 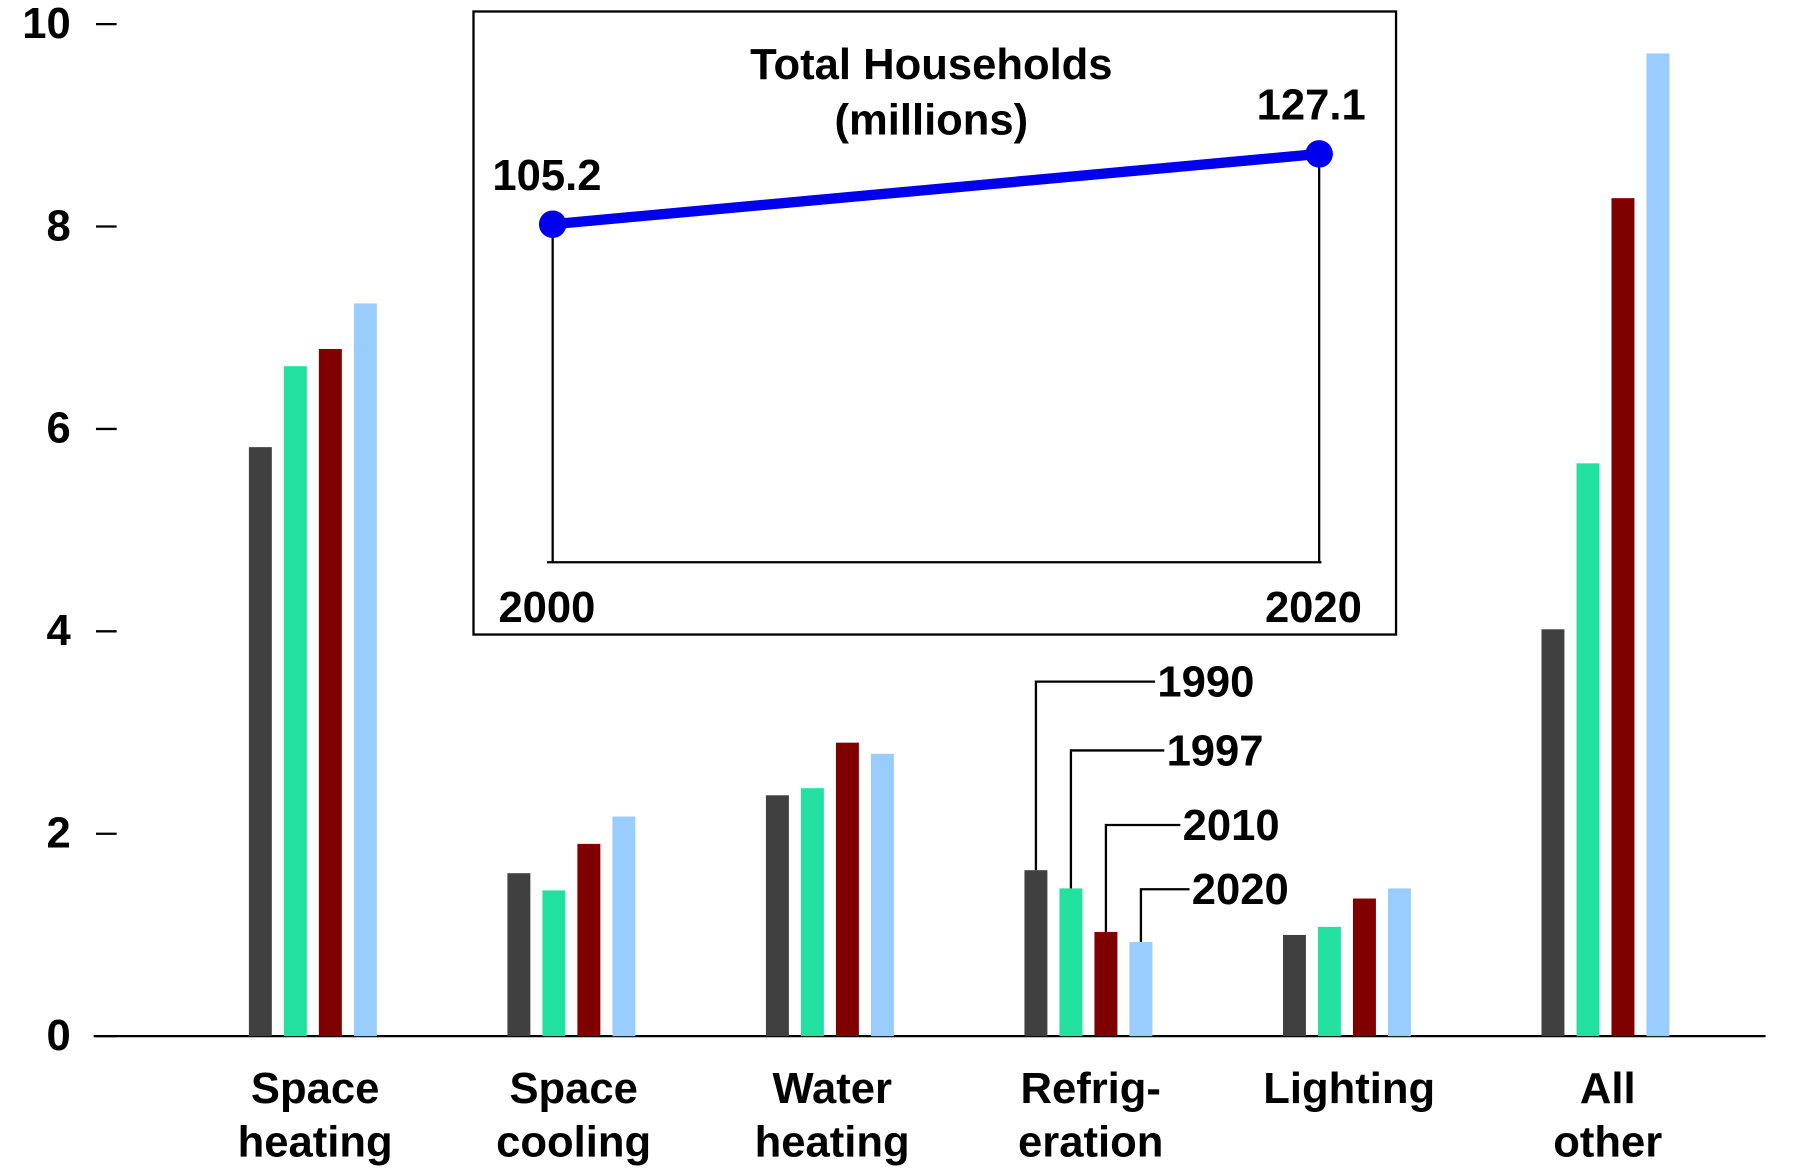 I want to click on x-tick-label: All, so click(x=1608, y=1089).